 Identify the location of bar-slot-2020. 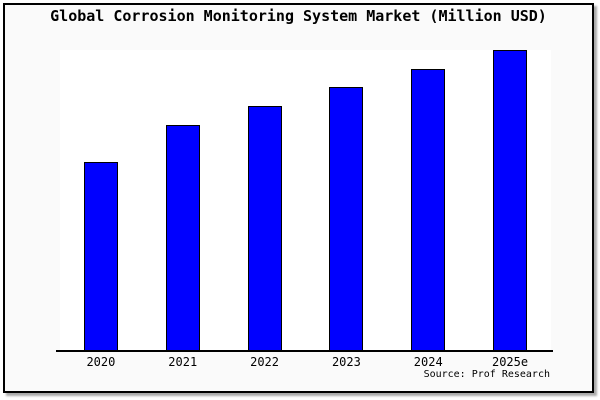
(101, 200).